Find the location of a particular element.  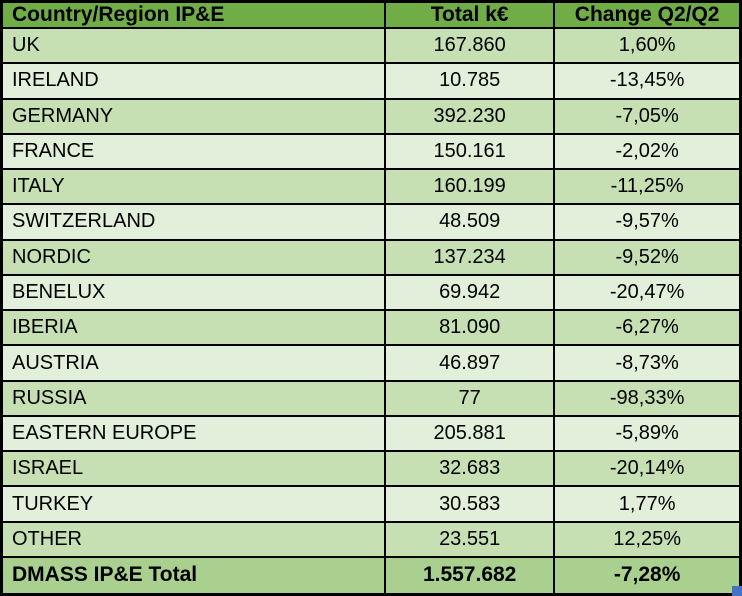

region-cell: NORDIC is located at coordinates (193, 257).